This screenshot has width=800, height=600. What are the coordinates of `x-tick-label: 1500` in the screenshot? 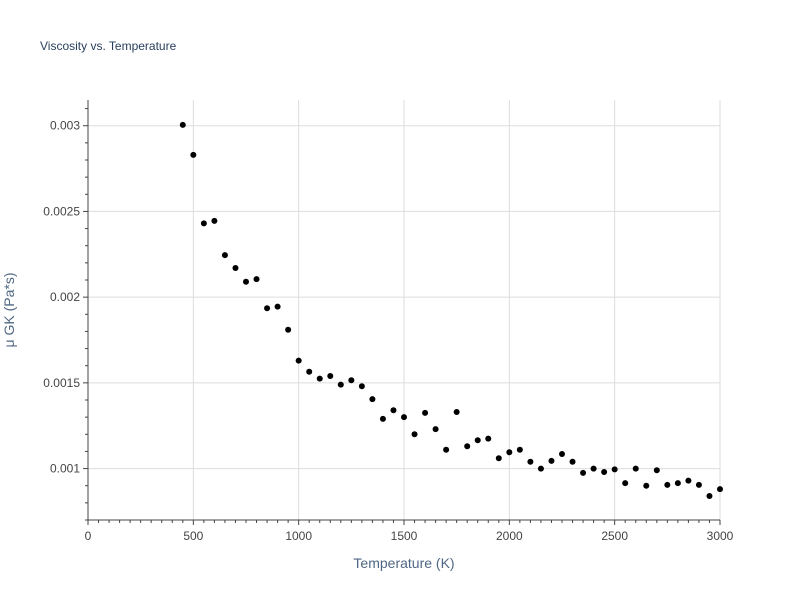 It's located at (404, 536).